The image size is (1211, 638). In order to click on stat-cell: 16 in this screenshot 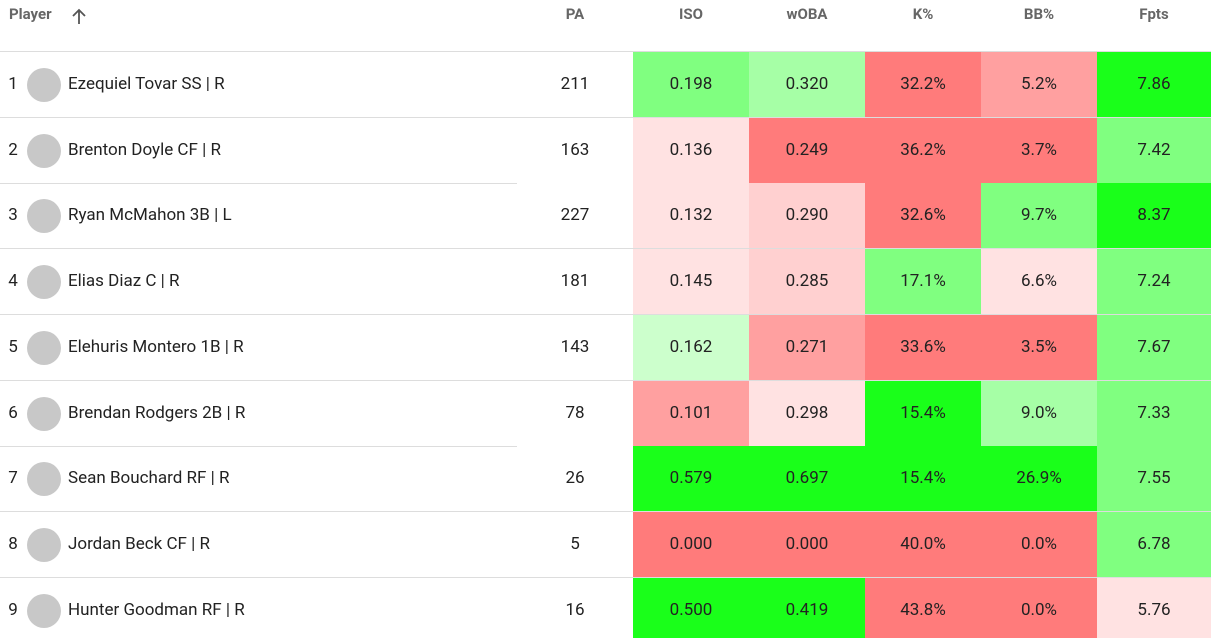, I will do `click(575, 607)`.